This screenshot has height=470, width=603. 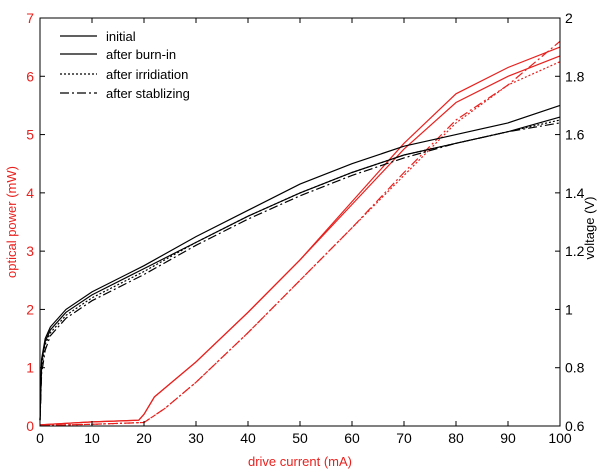 What do you see at coordinates (30, 309) in the screenshot?
I see `y-left-tick-label-2: 2` at bounding box center [30, 309].